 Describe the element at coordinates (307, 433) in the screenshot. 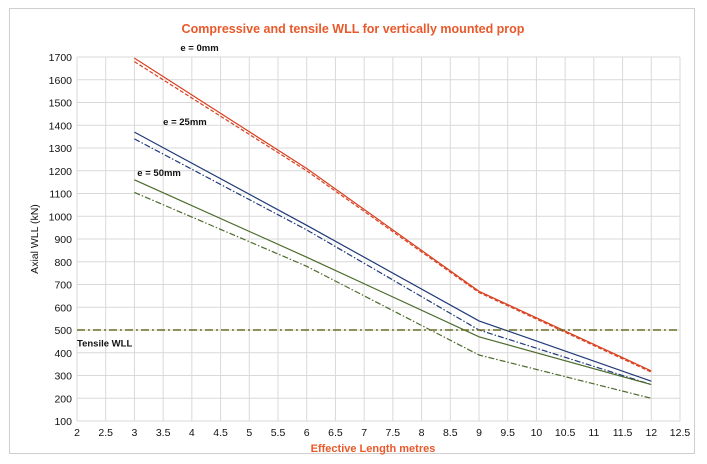

I see `x-tick-label: 6` at that location.